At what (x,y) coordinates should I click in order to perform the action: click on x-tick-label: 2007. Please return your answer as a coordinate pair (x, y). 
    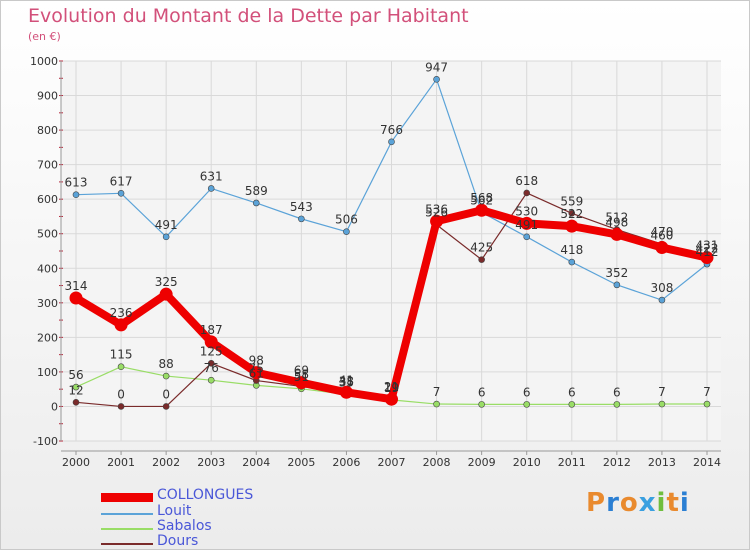
    Looking at the image, I should click on (392, 462).